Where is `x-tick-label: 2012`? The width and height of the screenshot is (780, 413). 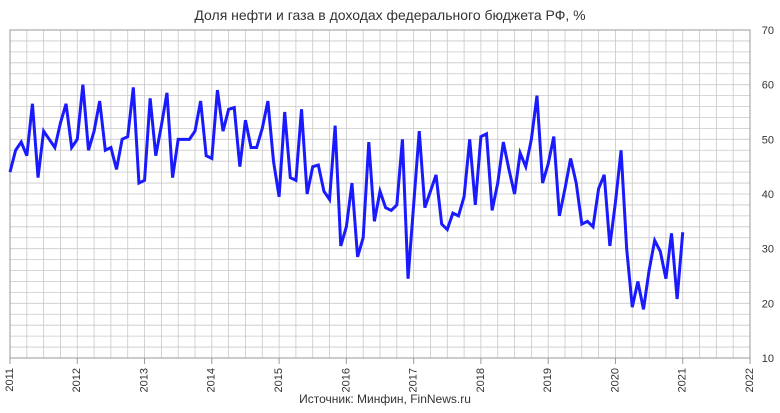 x-tick-label: 2012 is located at coordinates (77, 380).